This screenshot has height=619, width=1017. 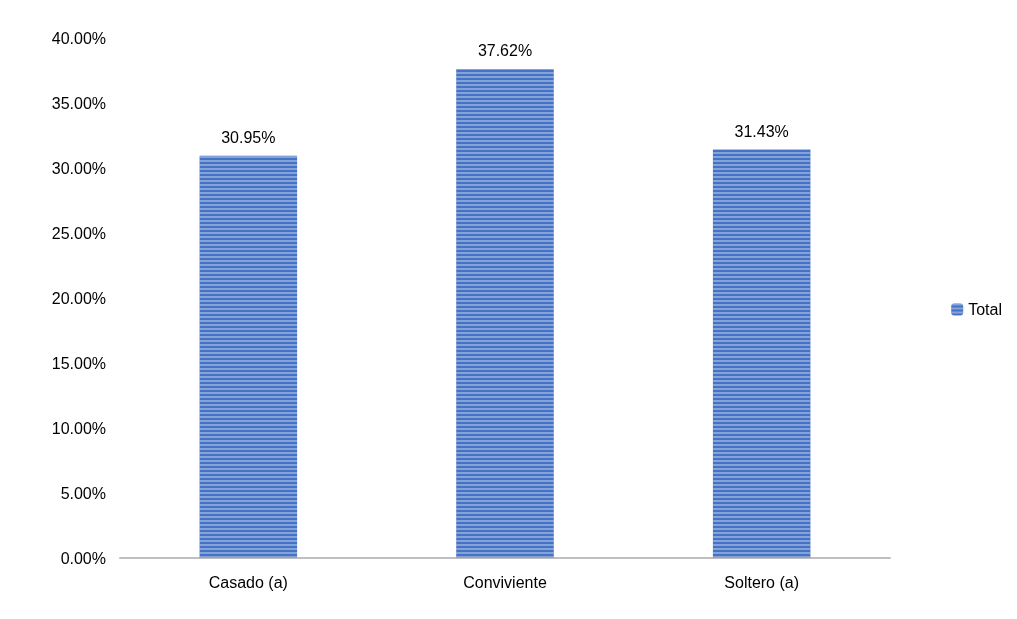 What do you see at coordinates (78, 233) in the screenshot?
I see `y-tick-label: 25.00%` at bounding box center [78, 233].